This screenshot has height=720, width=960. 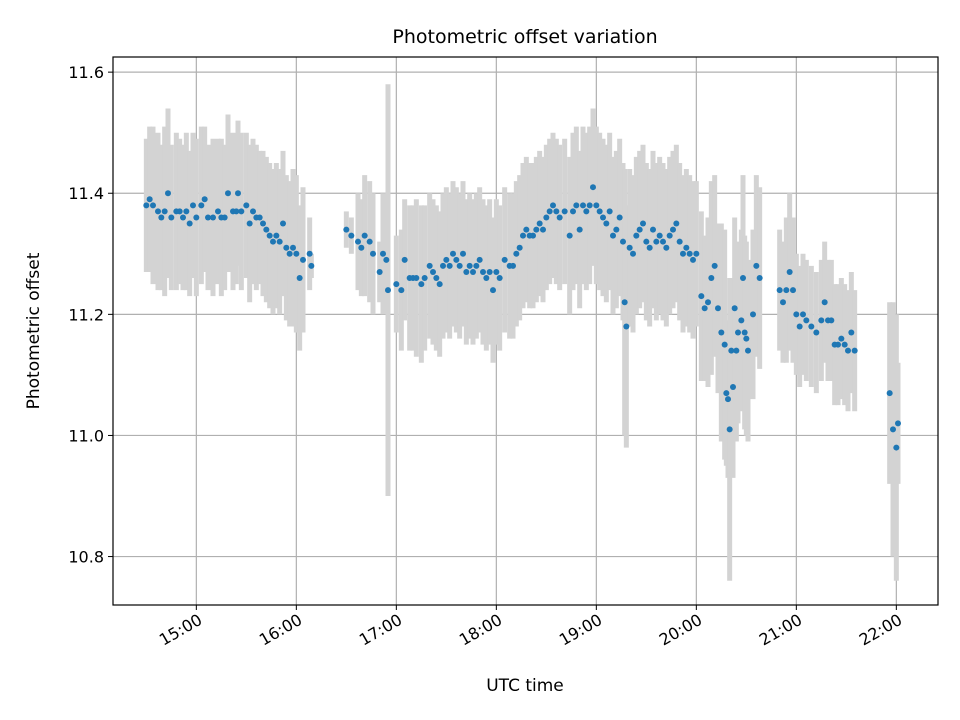 I want to click on y-tick-label: 11.6, so click(x=86, y=72).